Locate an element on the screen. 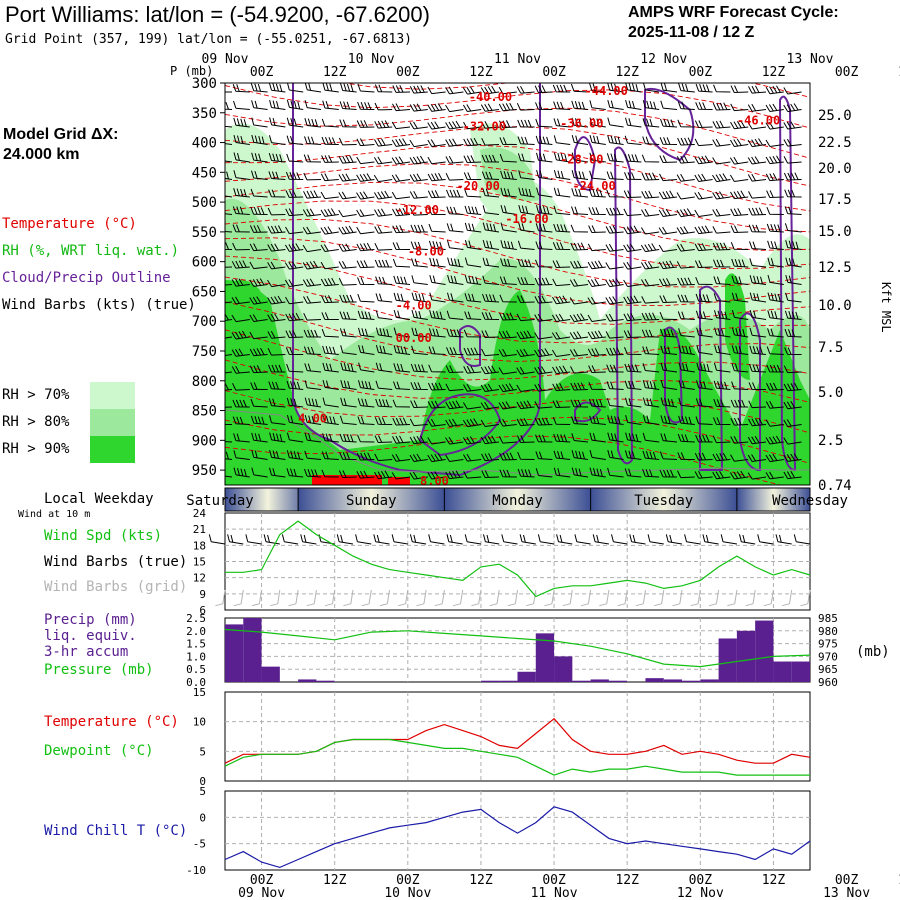  pressure-tick-label-10: 800 is located at coordinates (204, 382).